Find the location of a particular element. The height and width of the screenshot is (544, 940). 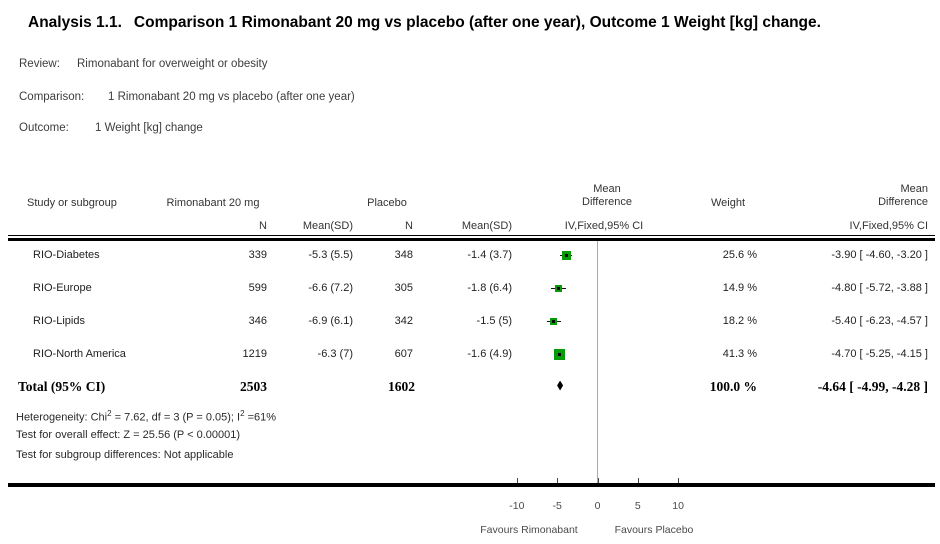

n-treatment: 339 is located at coordinates (257, 255).